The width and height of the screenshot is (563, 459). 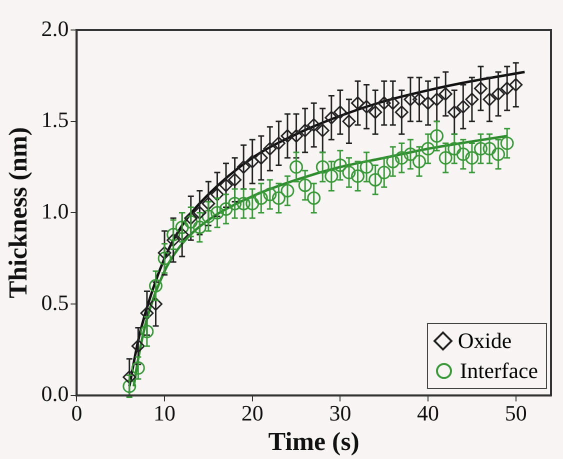 What do you see at coordinates (55, 393) in the screenshot?
I see `y-tick-label: 0.0` at bounding box center [55, 393].